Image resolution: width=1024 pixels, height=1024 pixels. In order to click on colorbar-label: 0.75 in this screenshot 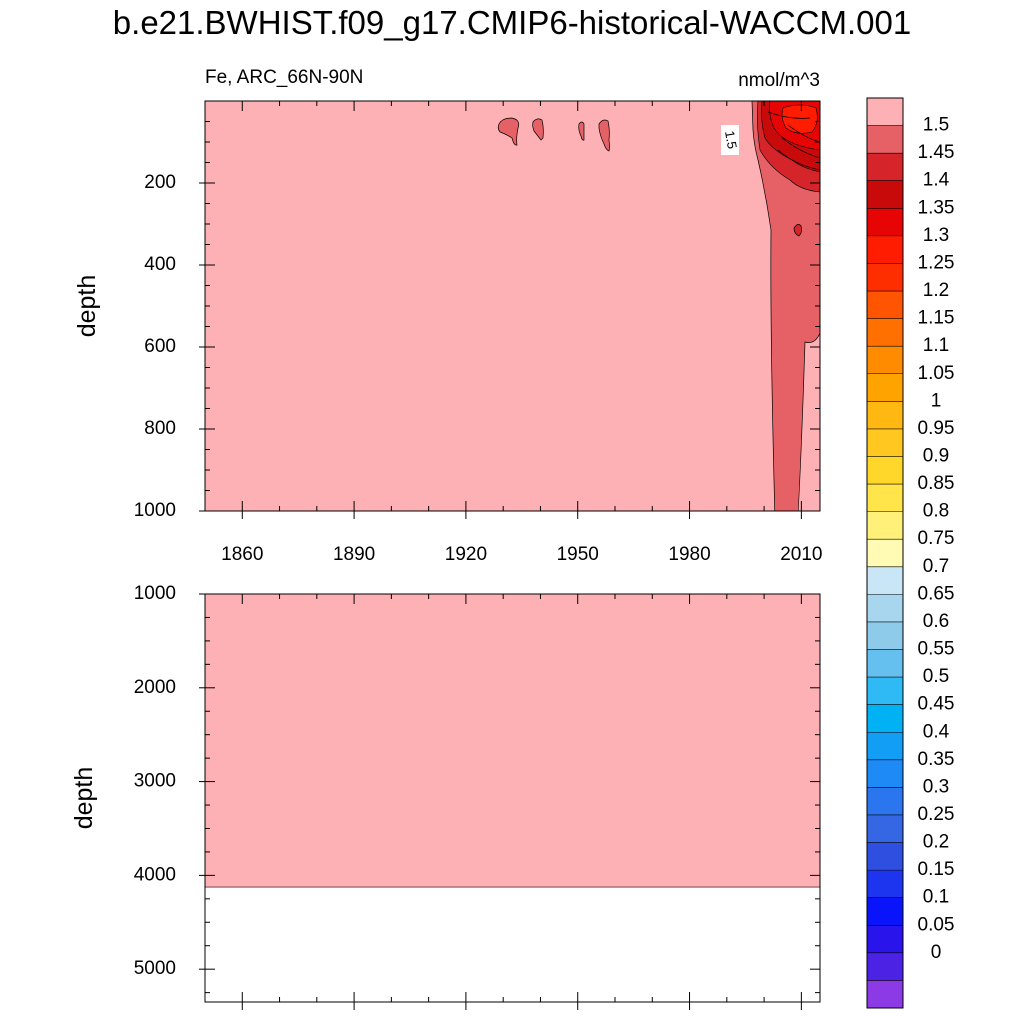, I will do `click(936, 538)`.